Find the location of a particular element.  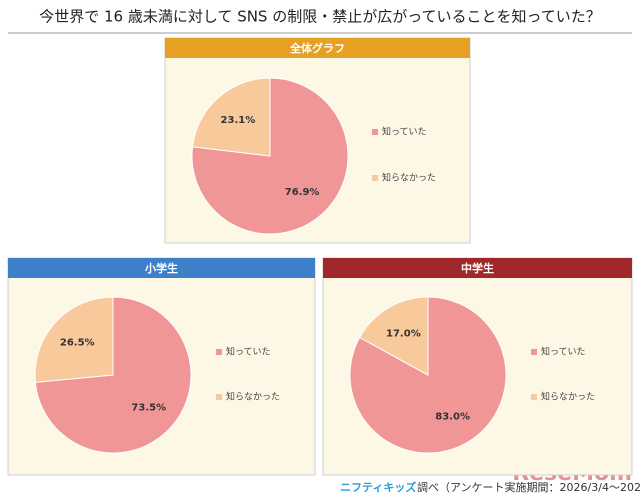

data-label: 17.0% is located at coordinates (403, 333).